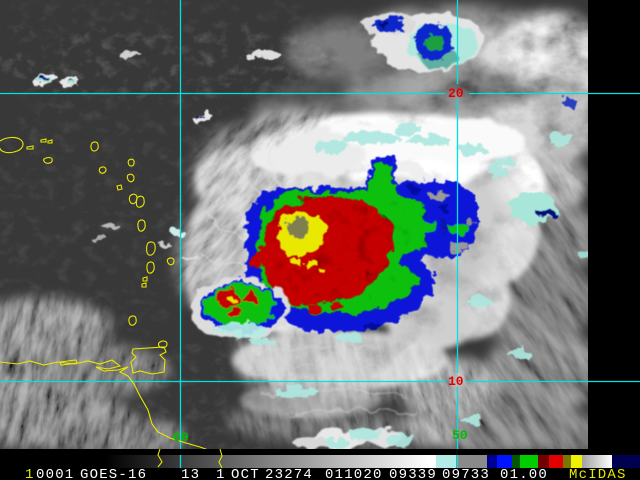  Describe the element at coordinates (181, 437) in the screenshot. I see `svg-text: 60` at that location.